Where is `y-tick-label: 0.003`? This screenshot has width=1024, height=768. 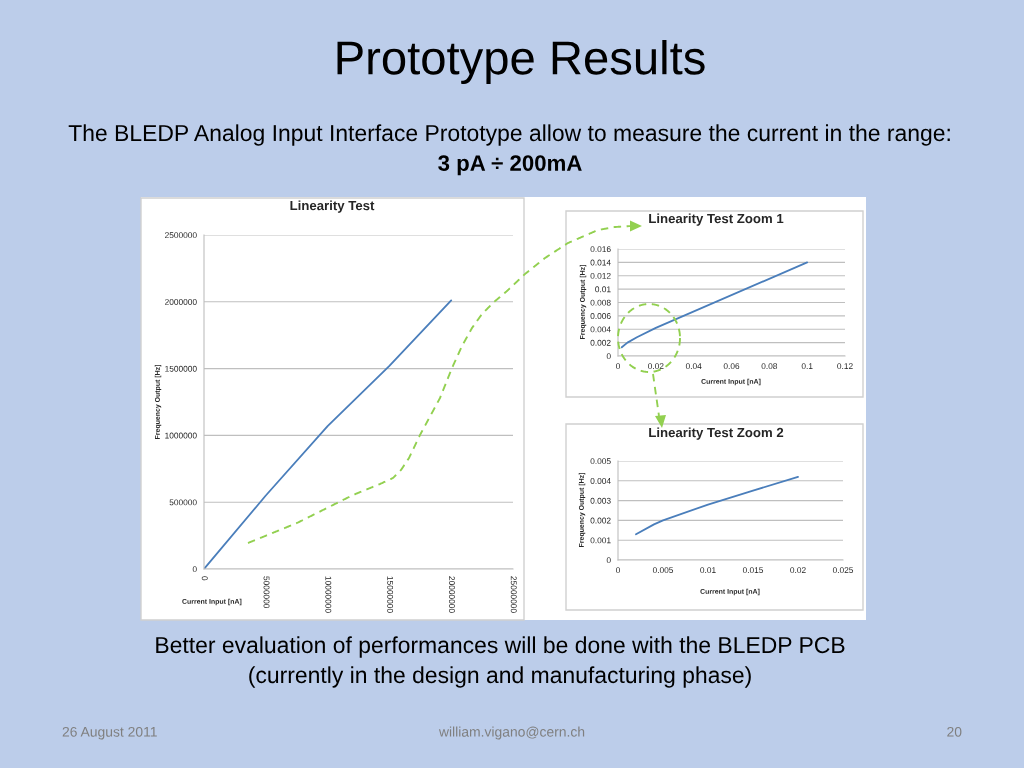
y-tick-label: 0.003 is located at coordinates (600, 500).